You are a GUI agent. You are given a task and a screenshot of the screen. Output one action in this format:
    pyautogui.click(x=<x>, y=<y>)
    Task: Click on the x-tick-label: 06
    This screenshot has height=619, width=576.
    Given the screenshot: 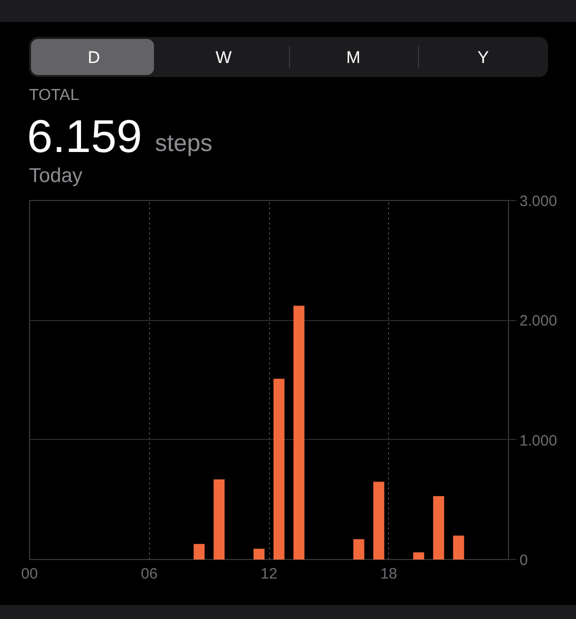 What is the action you would take?
    pyautogui.click(x=149, y=574)
    